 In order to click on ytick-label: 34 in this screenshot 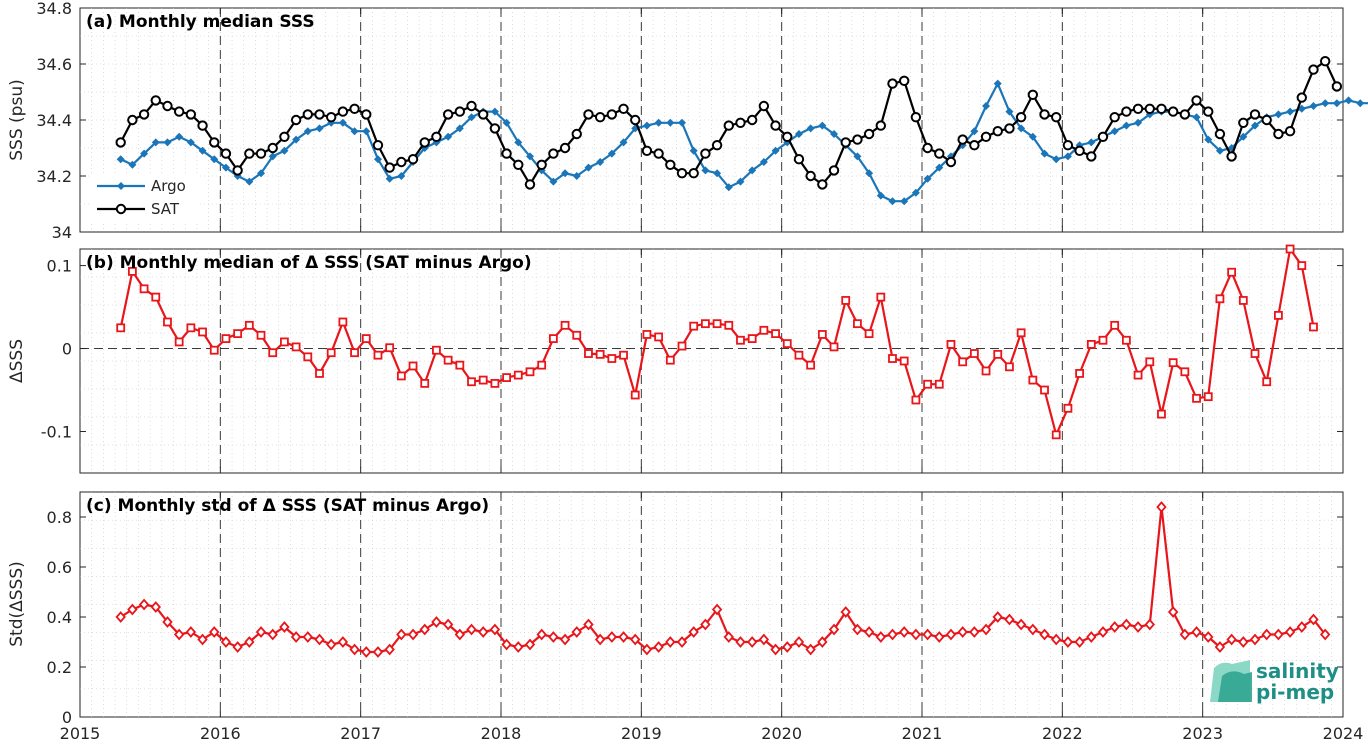, I will do `click(62, 232)`.